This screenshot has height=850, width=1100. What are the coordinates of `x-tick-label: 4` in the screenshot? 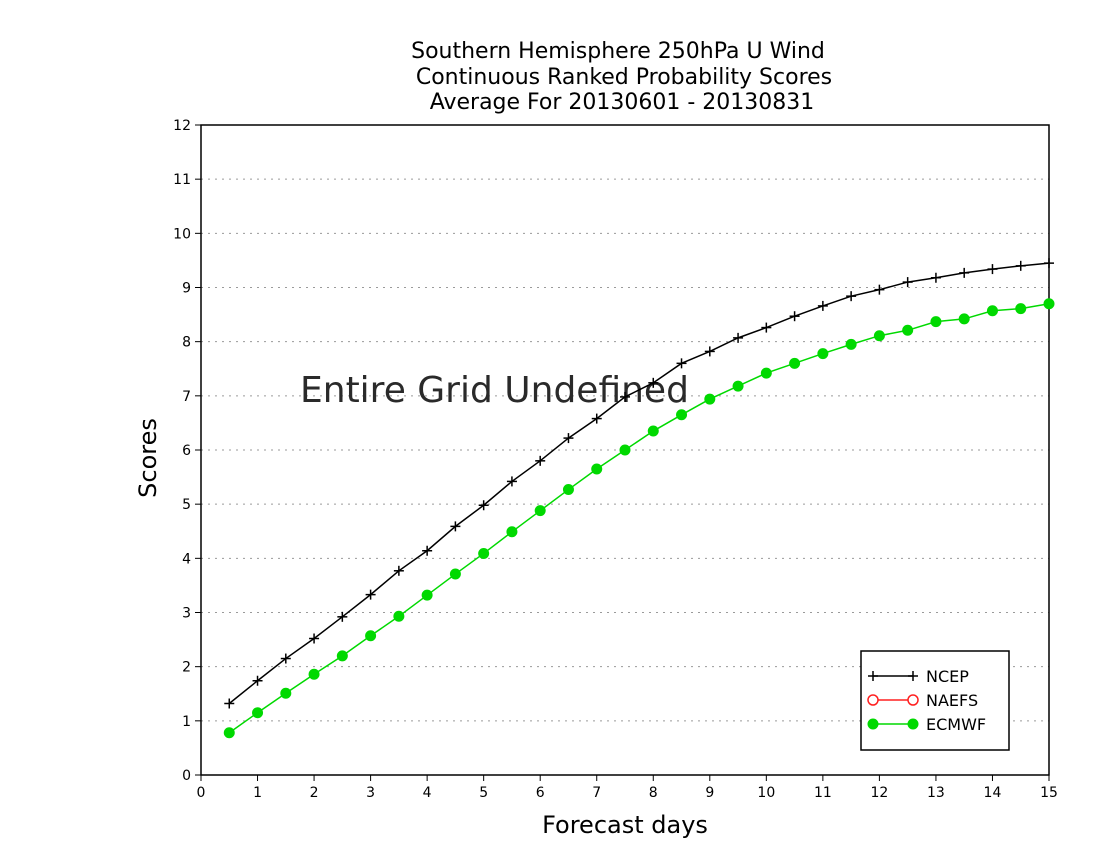 It's located at (427, 793).